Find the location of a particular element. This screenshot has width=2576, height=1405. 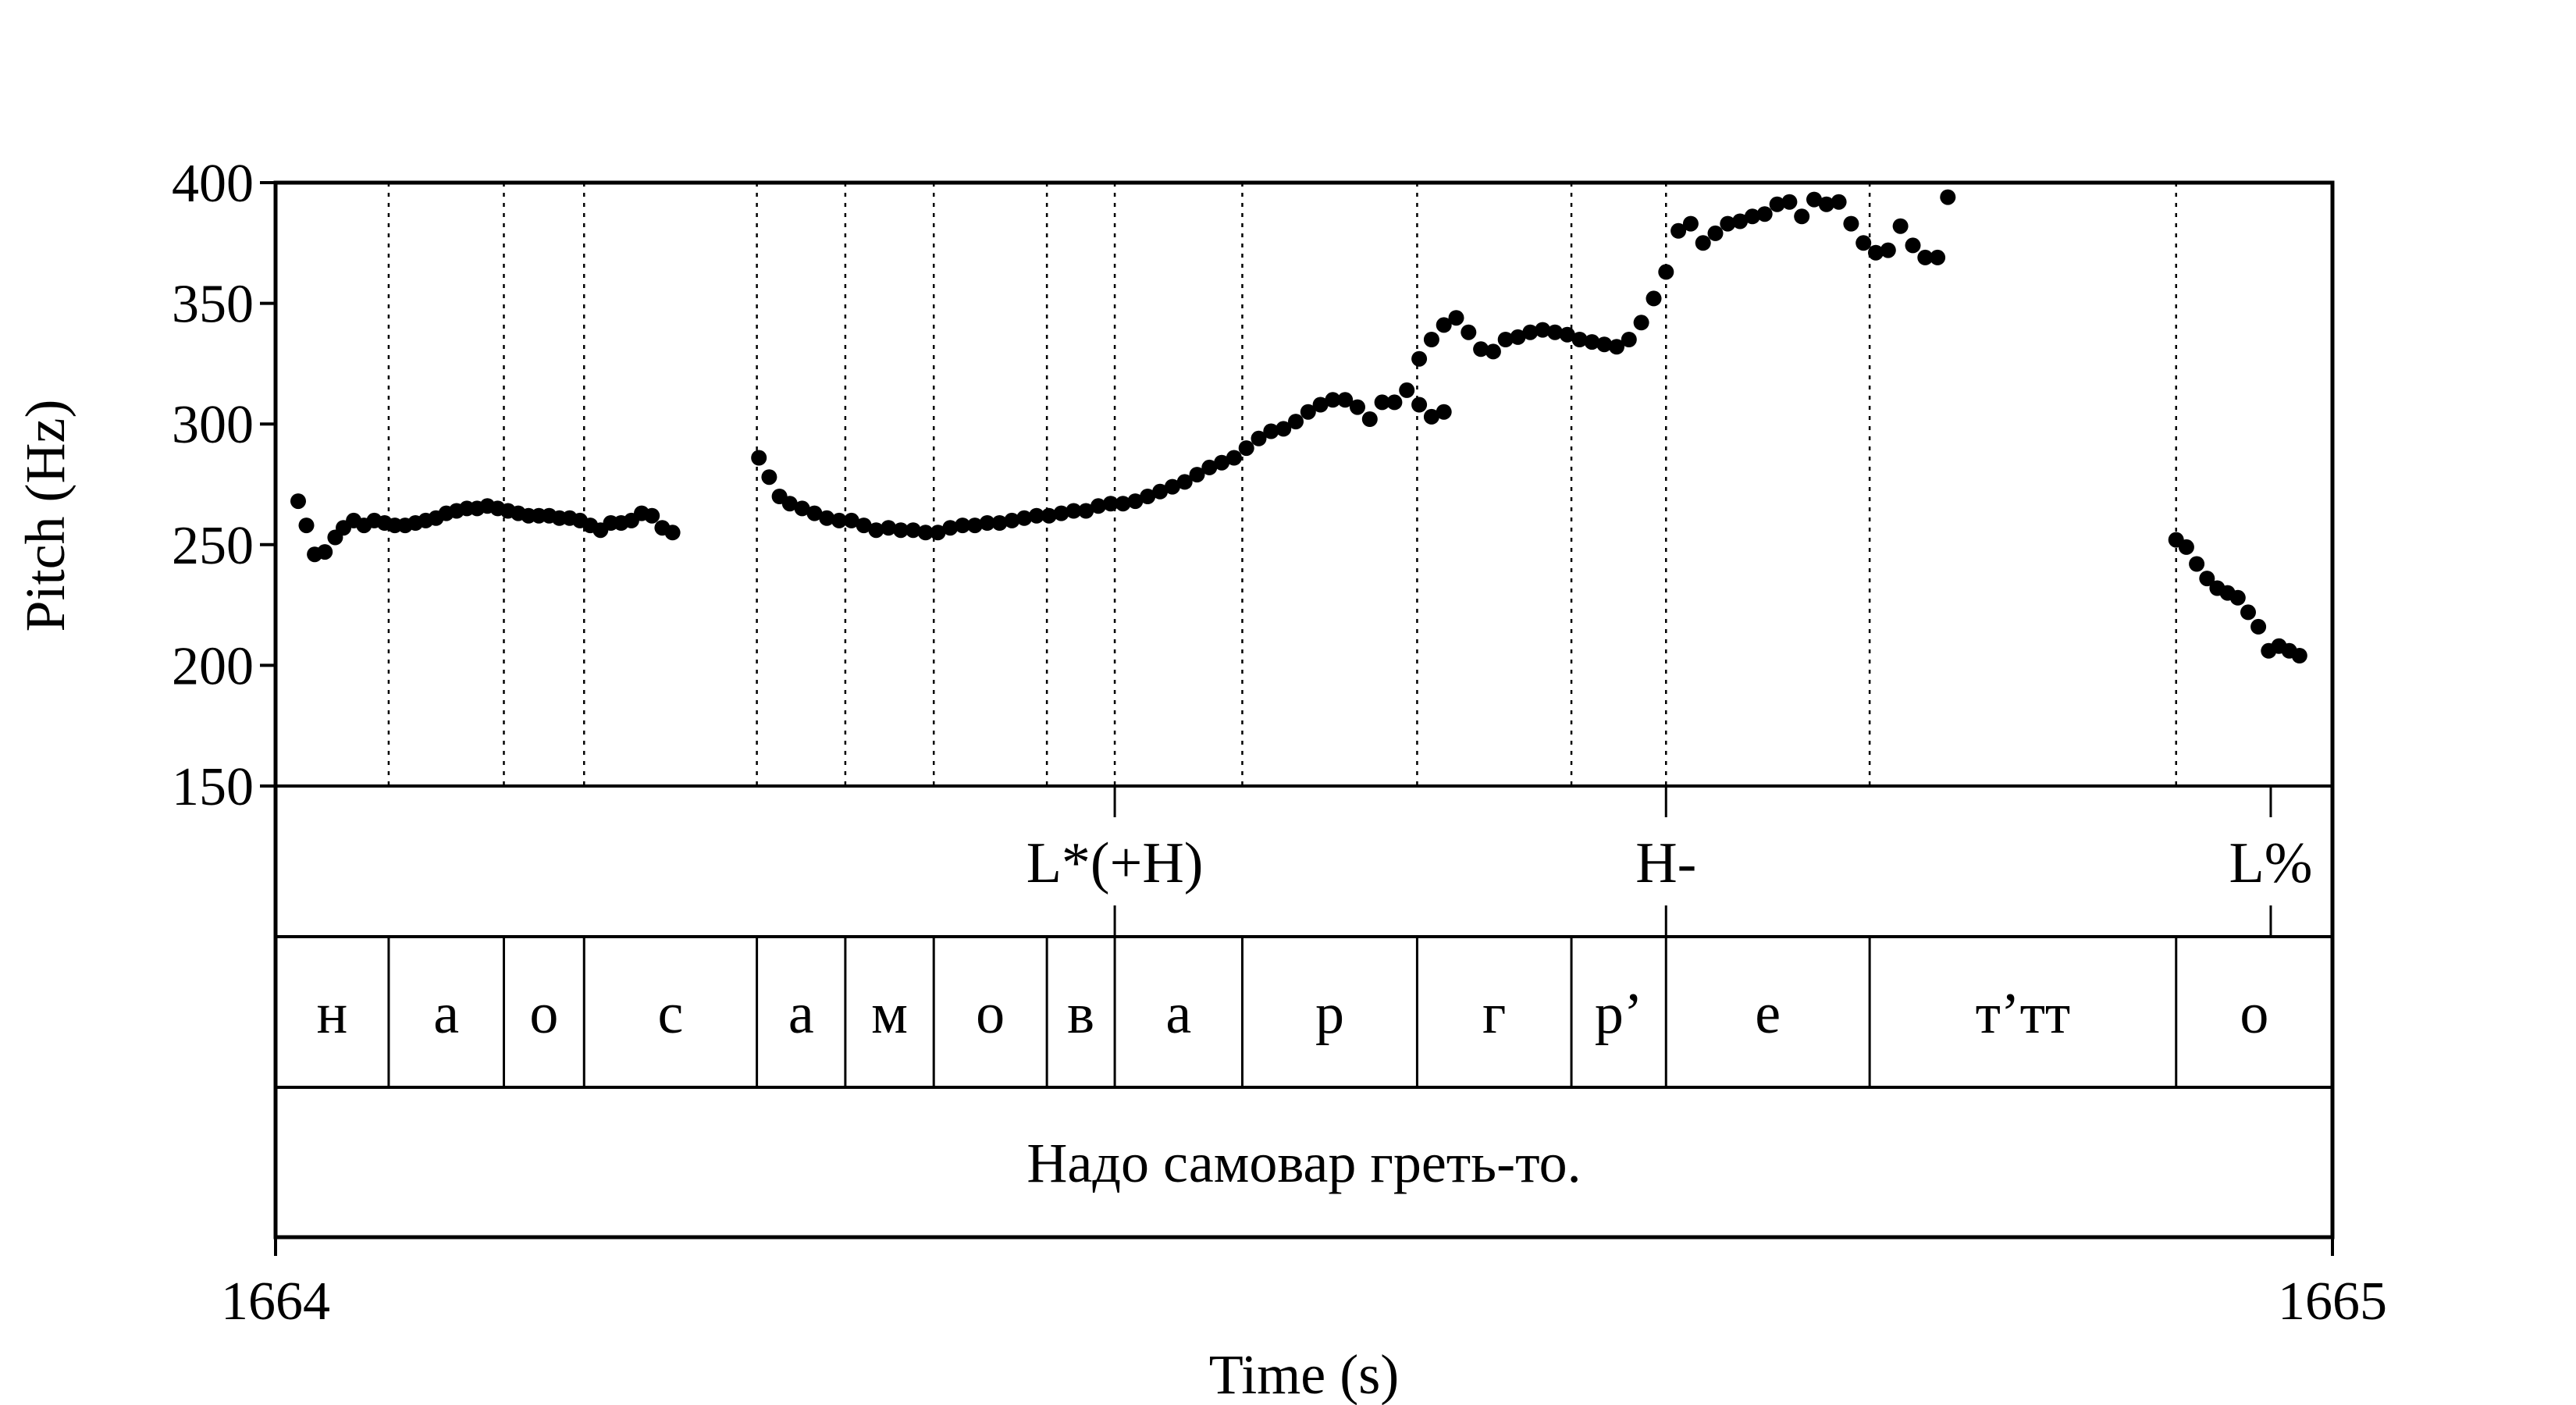

segment-label: е is located at coordinates (1768, 1014).